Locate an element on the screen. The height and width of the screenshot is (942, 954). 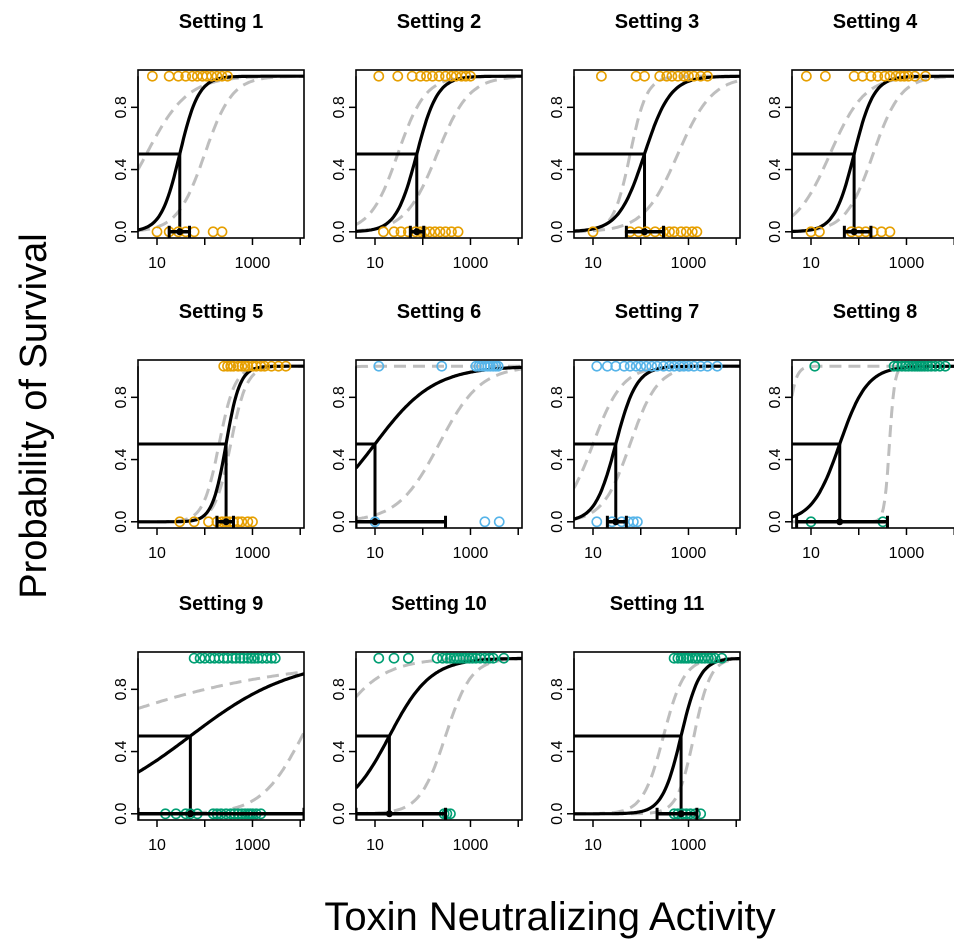
panel-3: Setting 3 0.0 0.4 0.8 10 1000 is located at coordinates (645, 141).